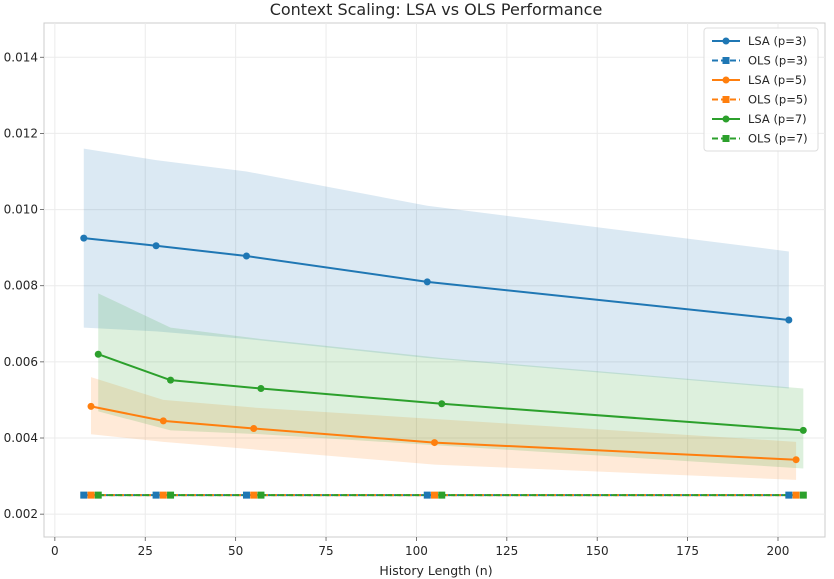  I want to click on legend-frame, so click(761, 89).